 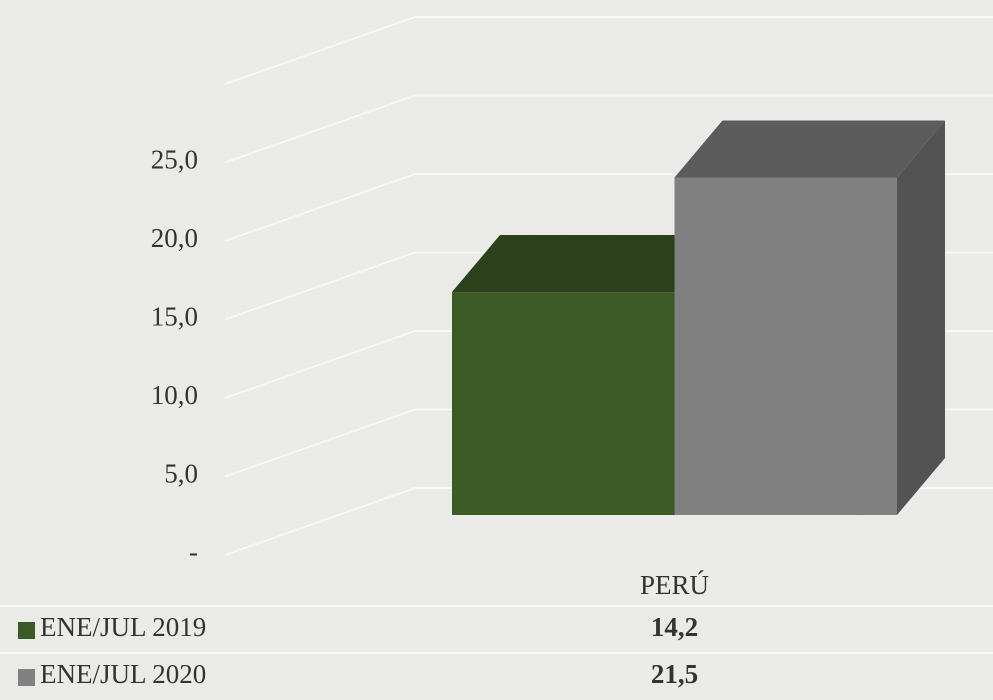 I want to click on table-value: 21,5, so click(x=674, y=674).